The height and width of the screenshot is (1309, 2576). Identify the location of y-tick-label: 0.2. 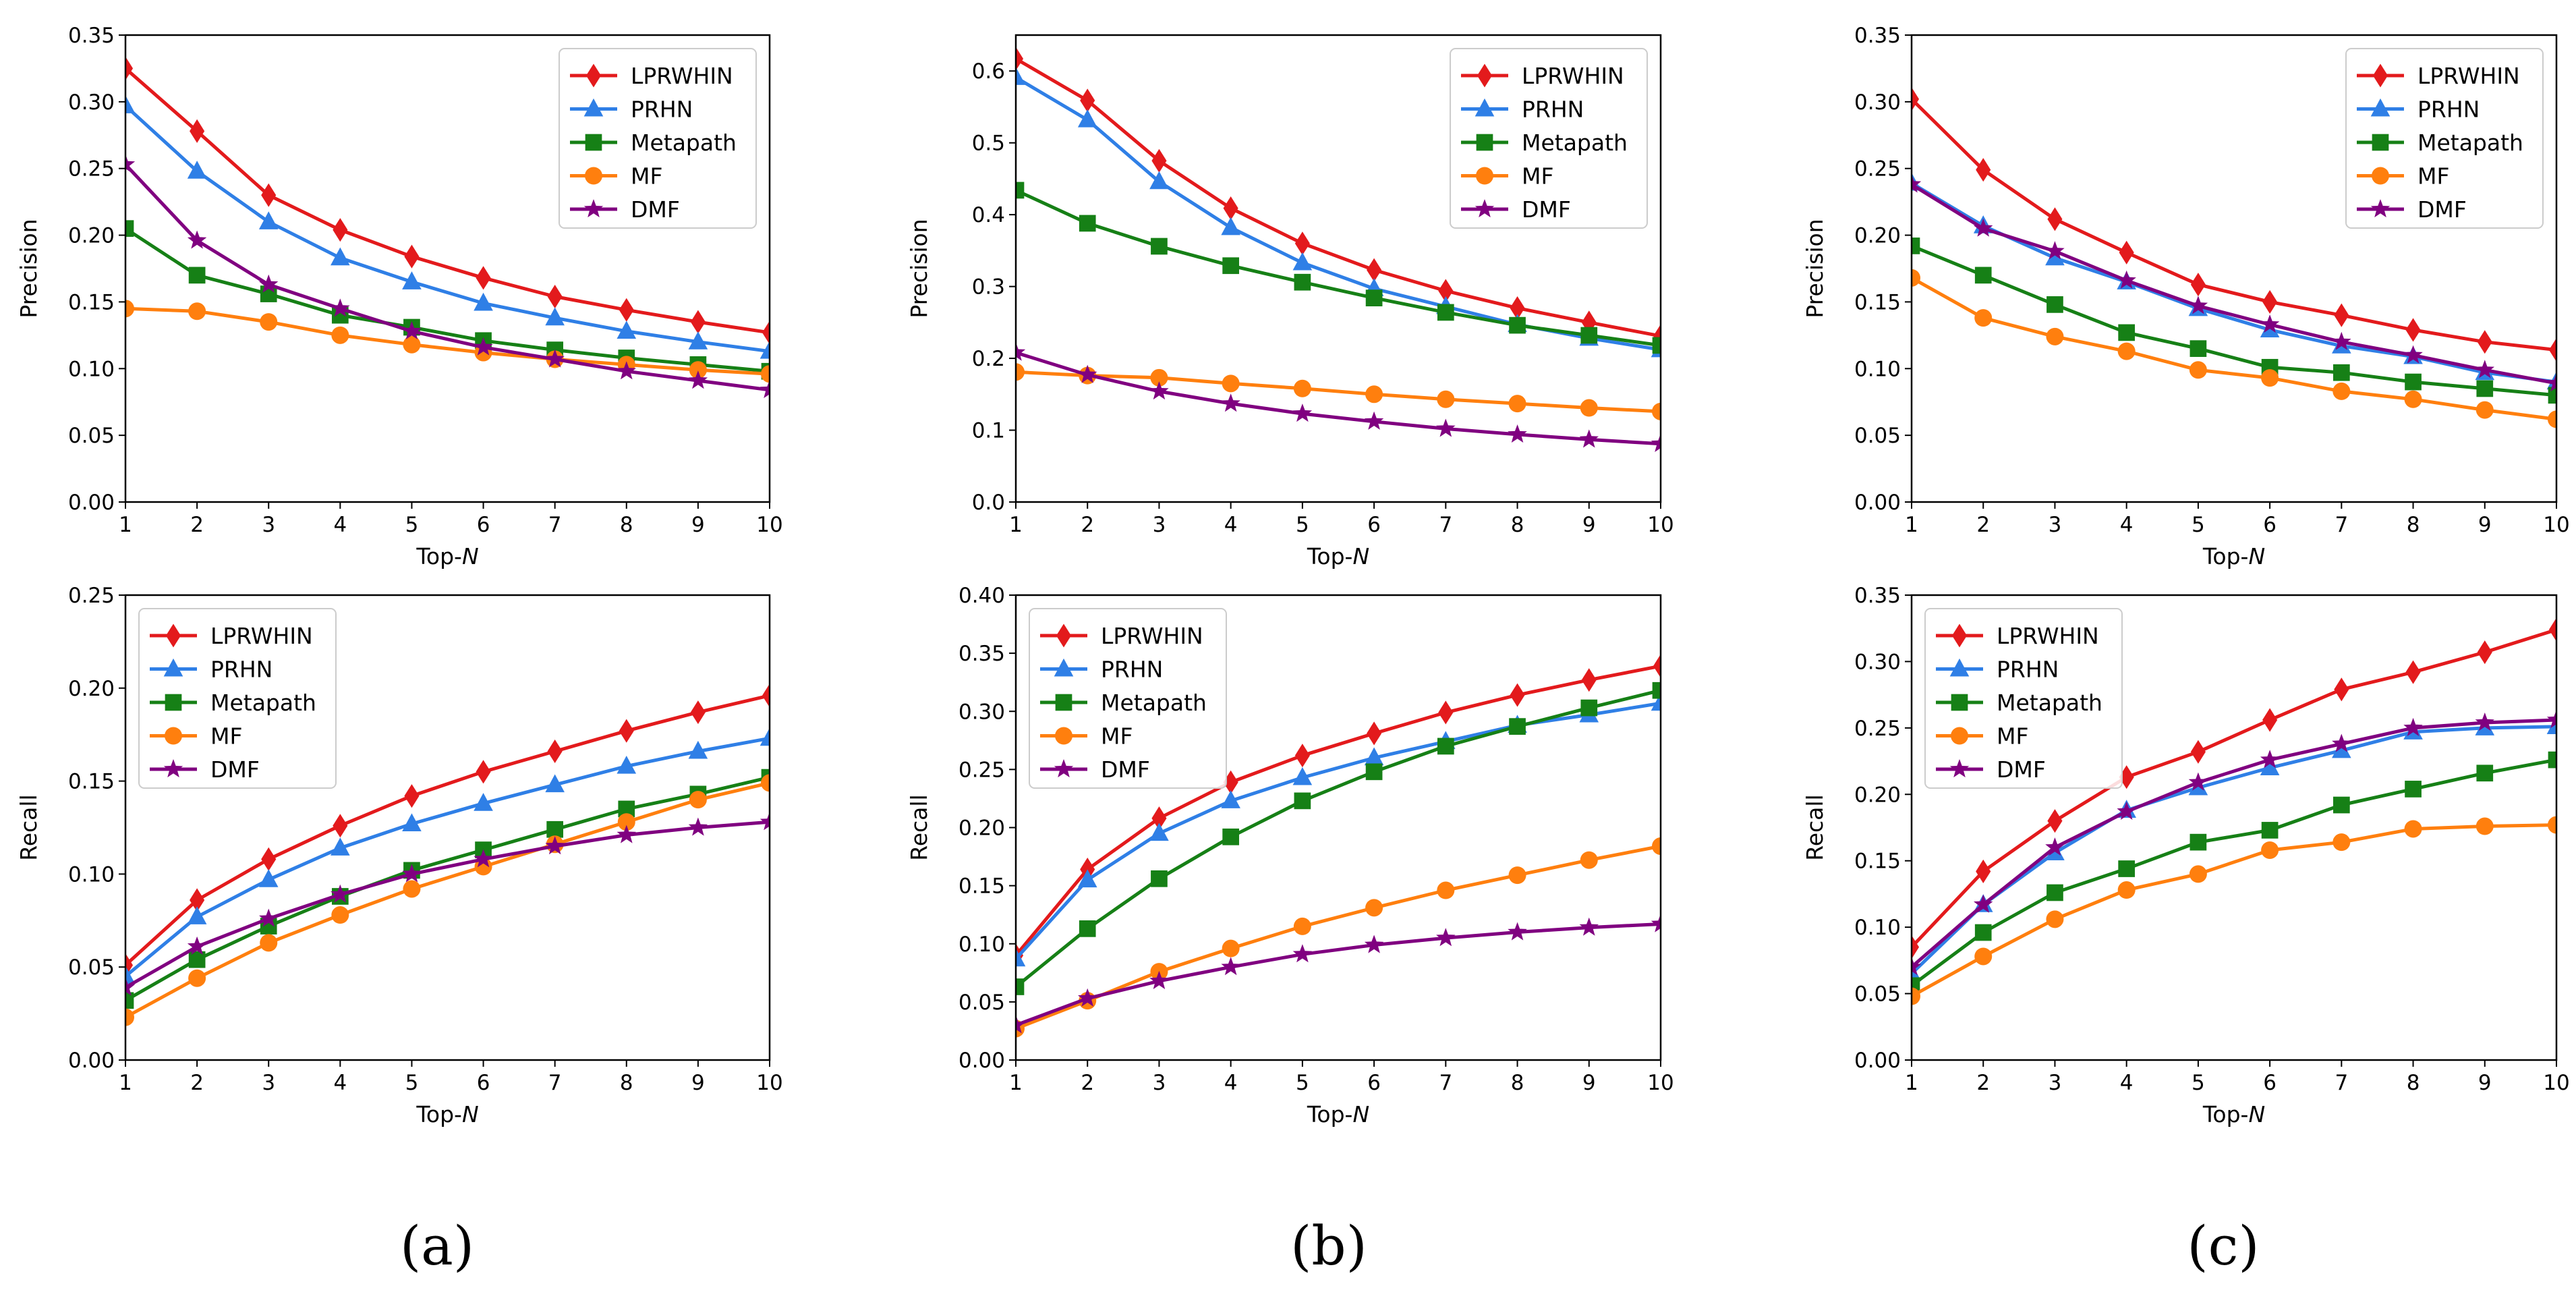
(988, 359).